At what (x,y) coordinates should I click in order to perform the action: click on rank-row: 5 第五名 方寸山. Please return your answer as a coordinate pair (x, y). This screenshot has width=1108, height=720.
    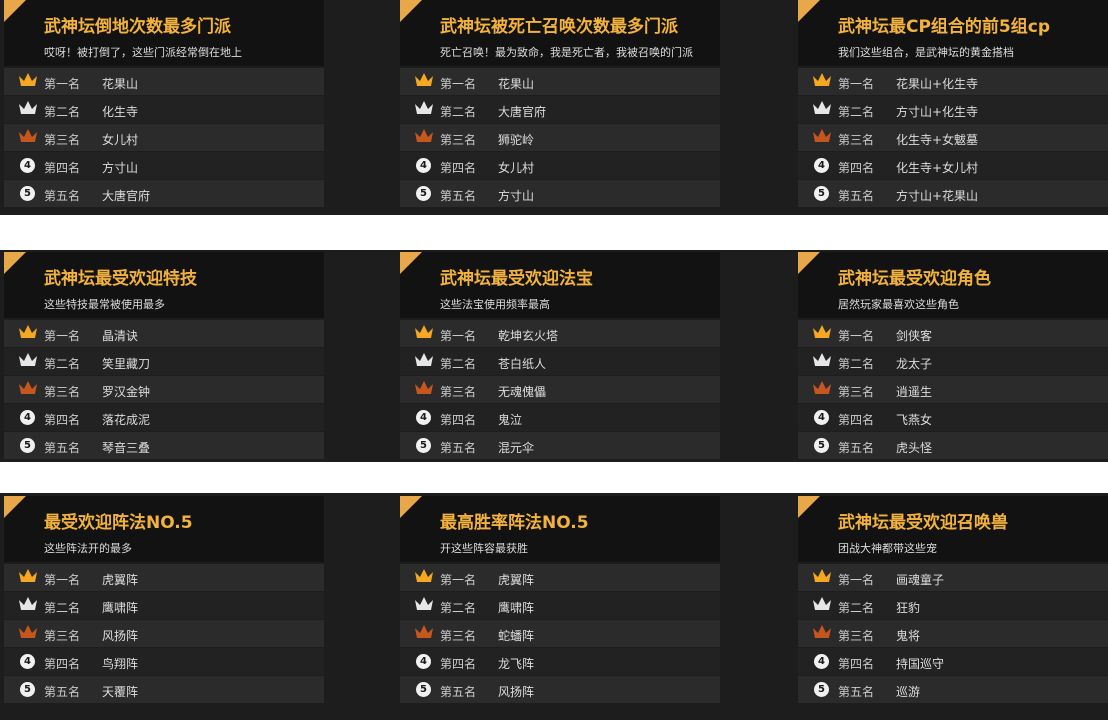
    Looking at the image, I should click on (560, 193).